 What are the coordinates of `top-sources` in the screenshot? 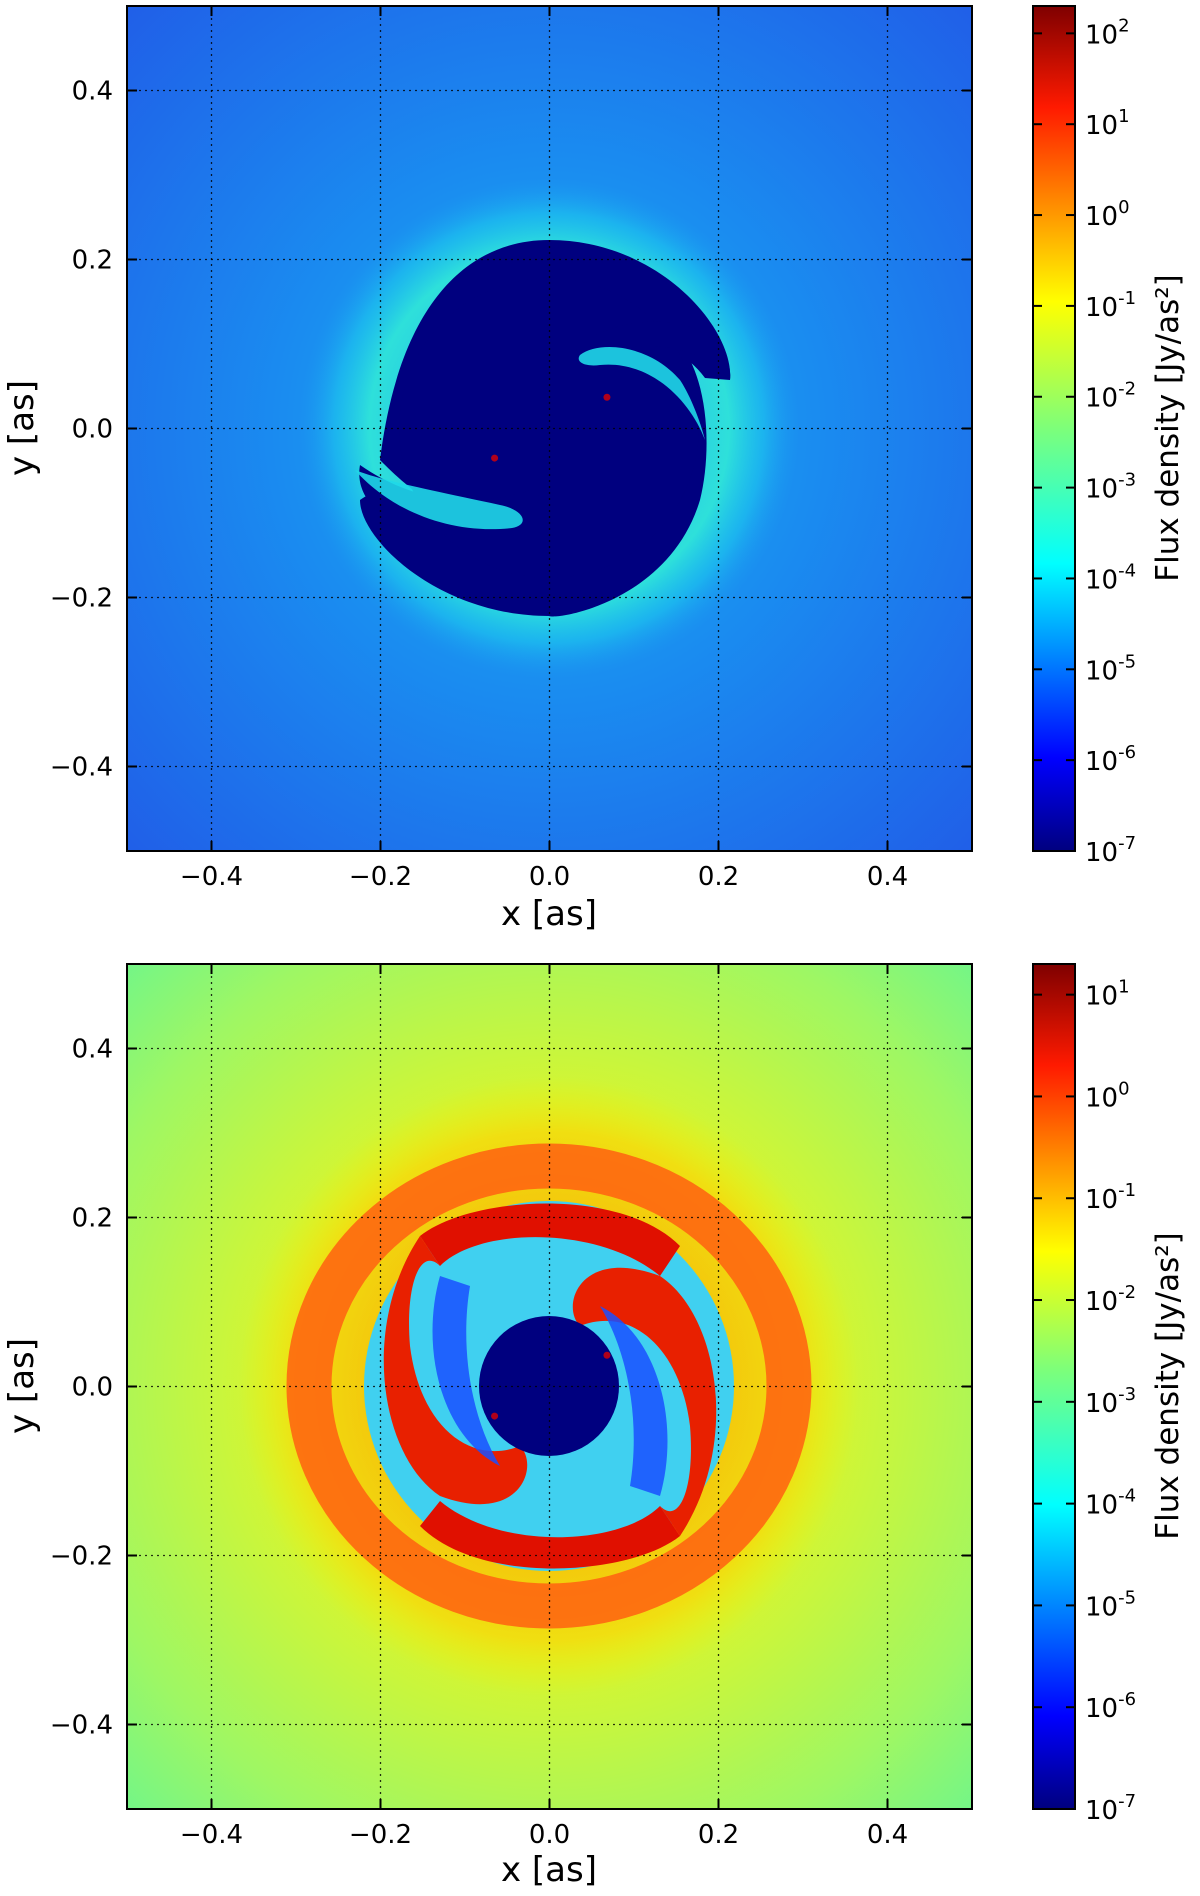 It's located at (551, 427).